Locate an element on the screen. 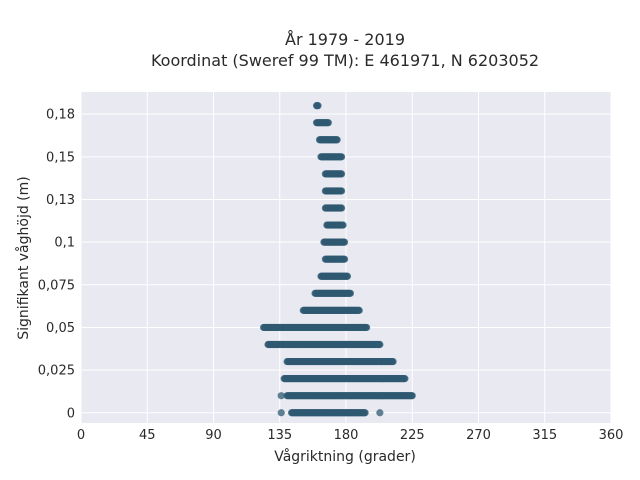  x-tick-label: 225 is located at coordinates (412, 435).